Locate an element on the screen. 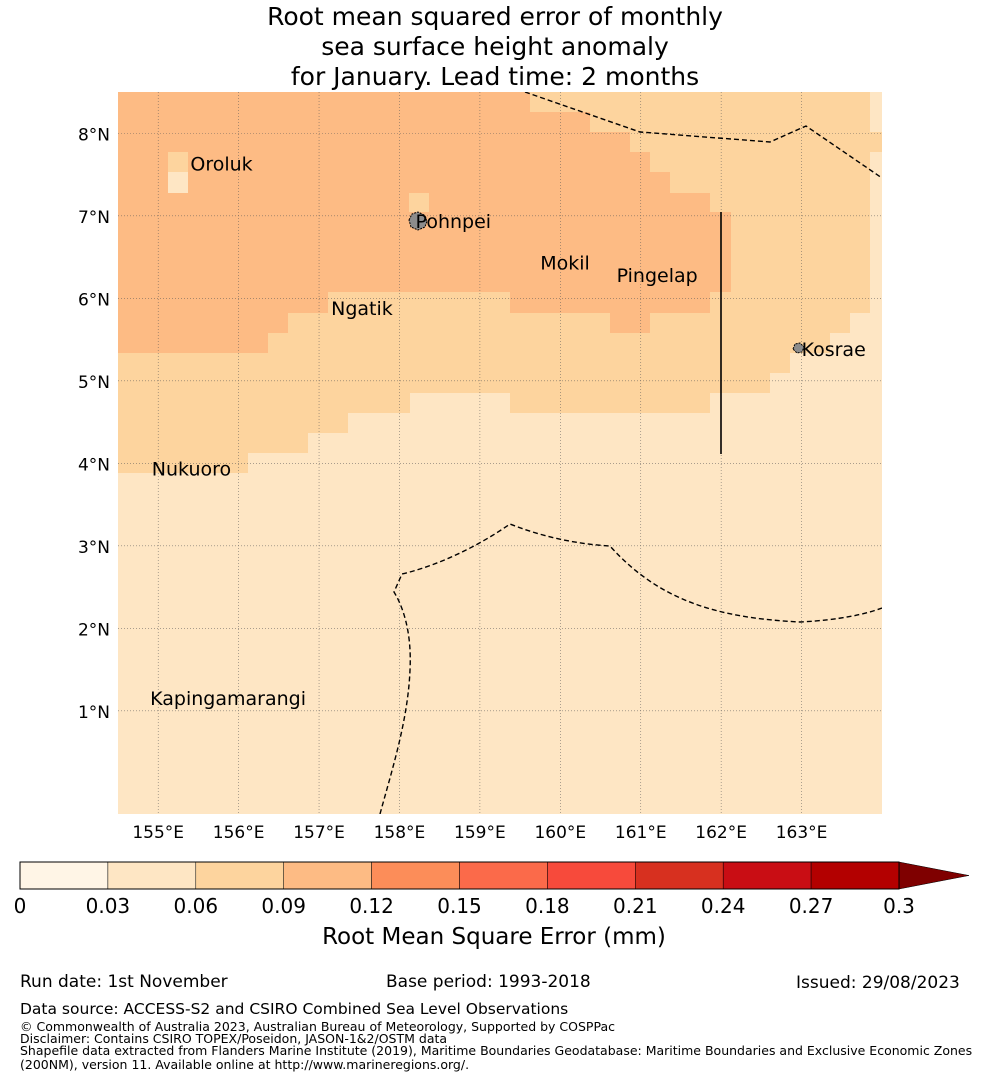 Image resolution: width=990 pixels, height=1080 pixels. lat-tick-label: 8°N is located at coordinates (94, 135).